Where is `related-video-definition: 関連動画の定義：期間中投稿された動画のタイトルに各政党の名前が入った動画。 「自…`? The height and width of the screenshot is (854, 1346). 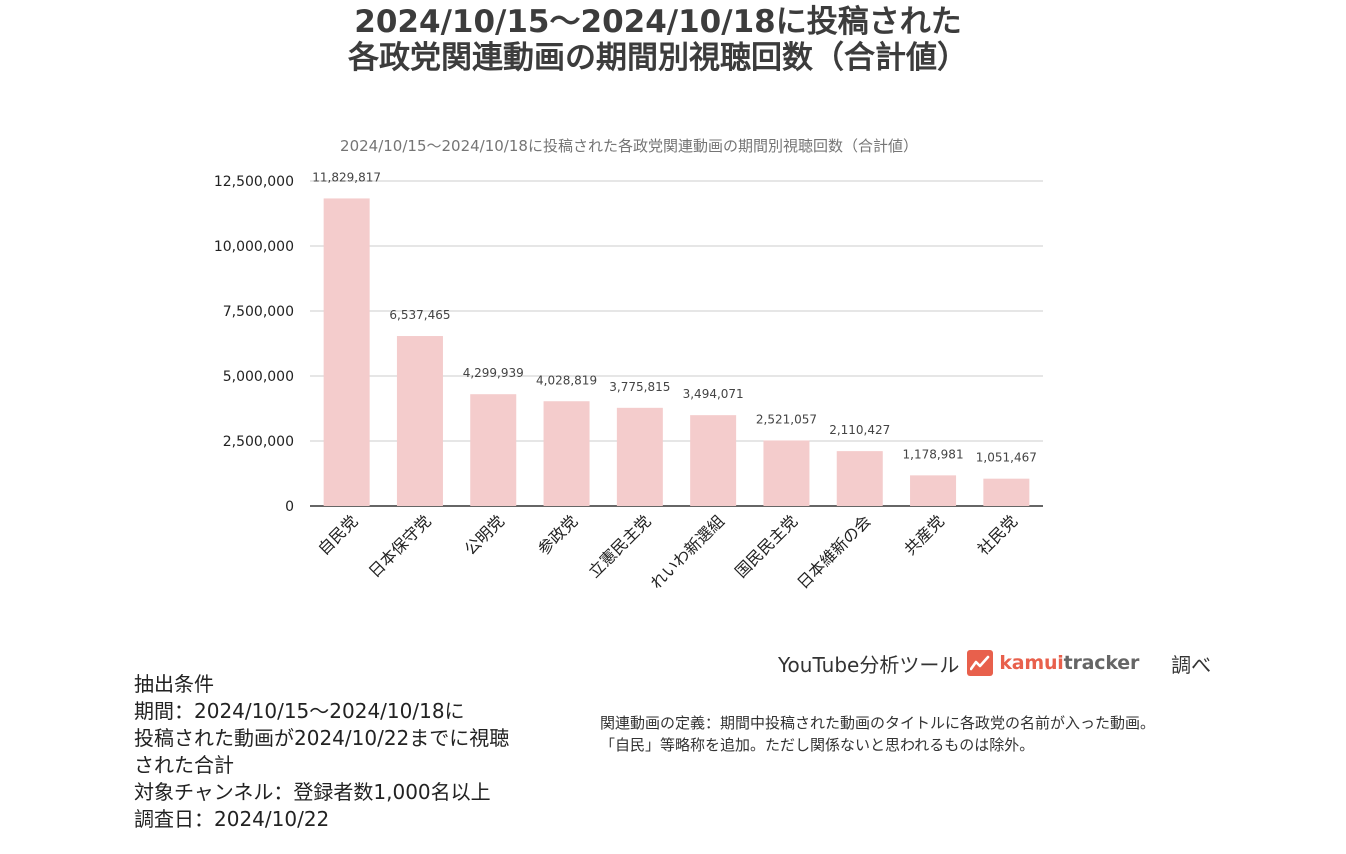
related-video-definition: 関連動画の定義：期間中投稿された動画のタイトルに各政党の名前が入った動画。 「自… is located at coordinates (950, 734).